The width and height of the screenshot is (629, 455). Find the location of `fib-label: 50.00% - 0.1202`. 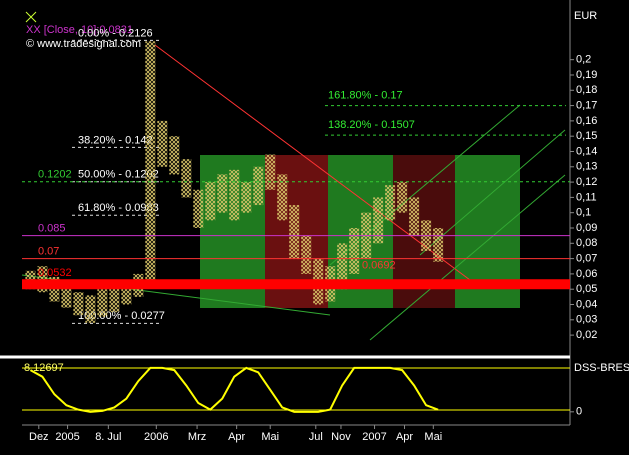

fib-label: 50.00% - 0.1202 is located at coordinates (118, 175).